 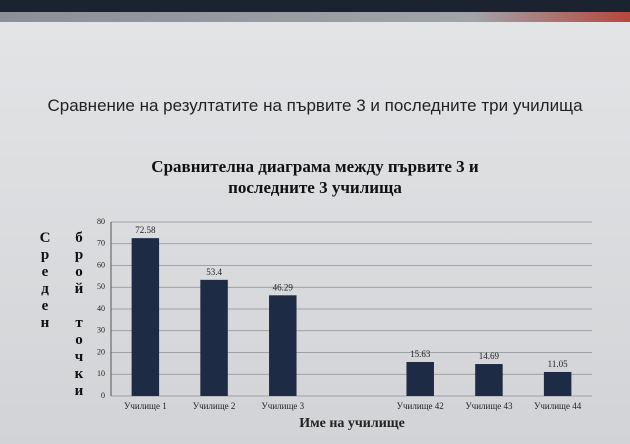 I want to click on data-label: 46.29, so click(x=283, y=287).